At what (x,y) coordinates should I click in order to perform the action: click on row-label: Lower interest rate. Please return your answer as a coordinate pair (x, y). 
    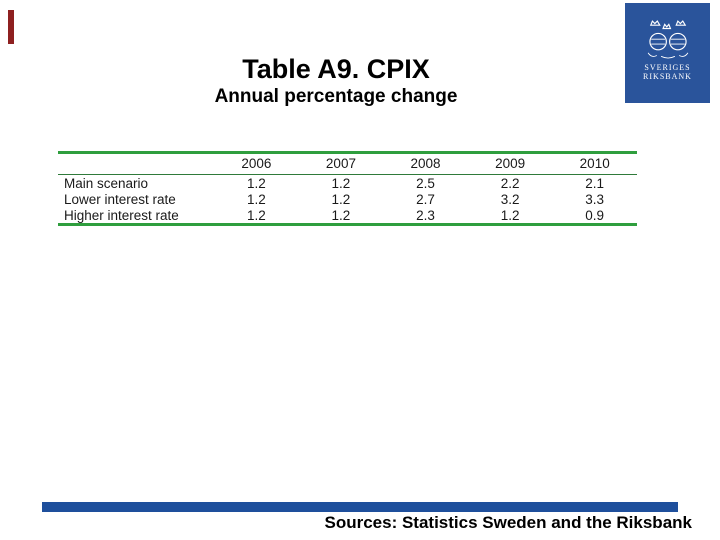
    Looking at the image, I should click on (120, 199).